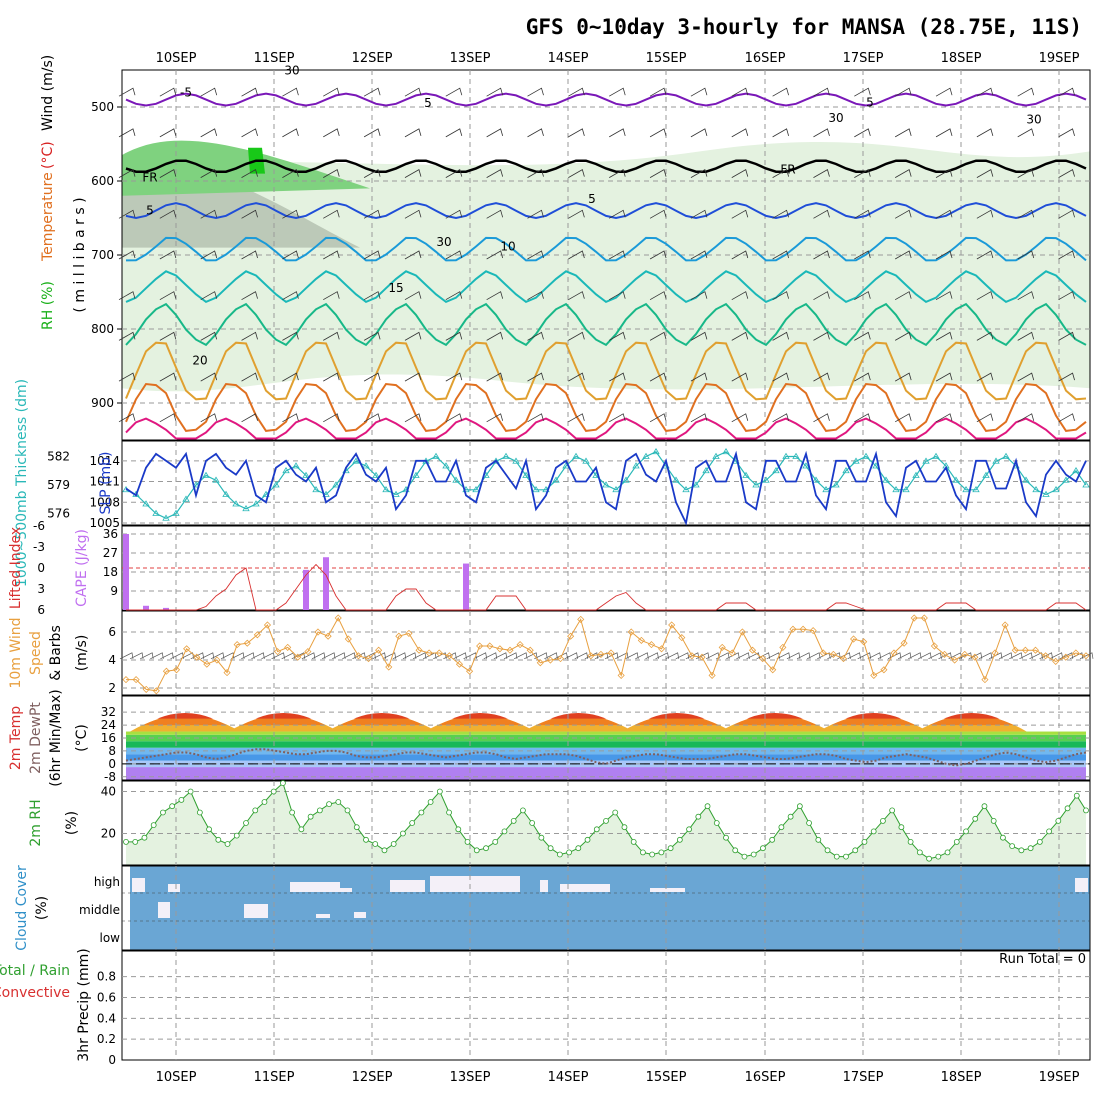 The image size is (1100, 1100). I want to click on lifted-index-line, so click(606, 587).